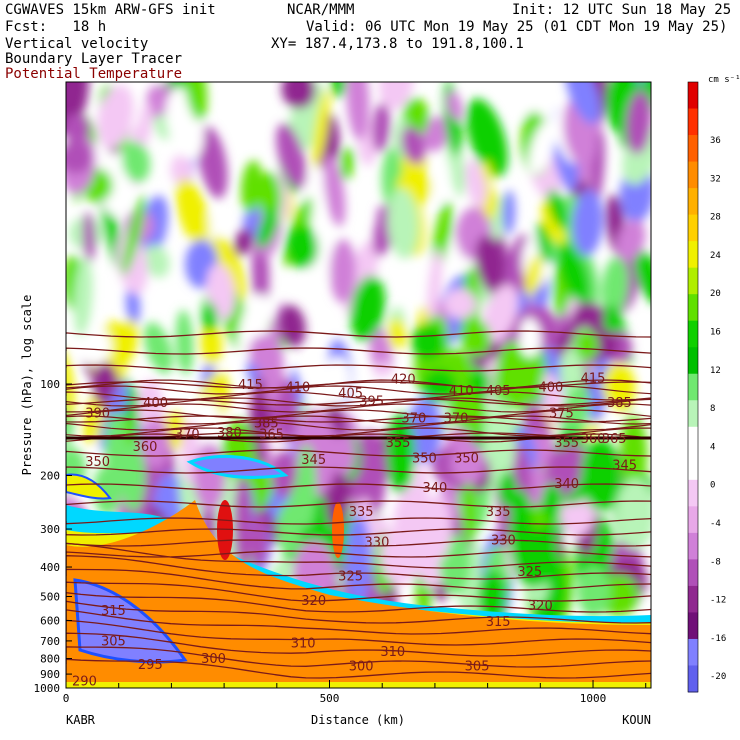  What do you see at coordinates (47, 688) in the screenshot?
I see `y-tick-label: 1000` at bounding box center [47, 688].